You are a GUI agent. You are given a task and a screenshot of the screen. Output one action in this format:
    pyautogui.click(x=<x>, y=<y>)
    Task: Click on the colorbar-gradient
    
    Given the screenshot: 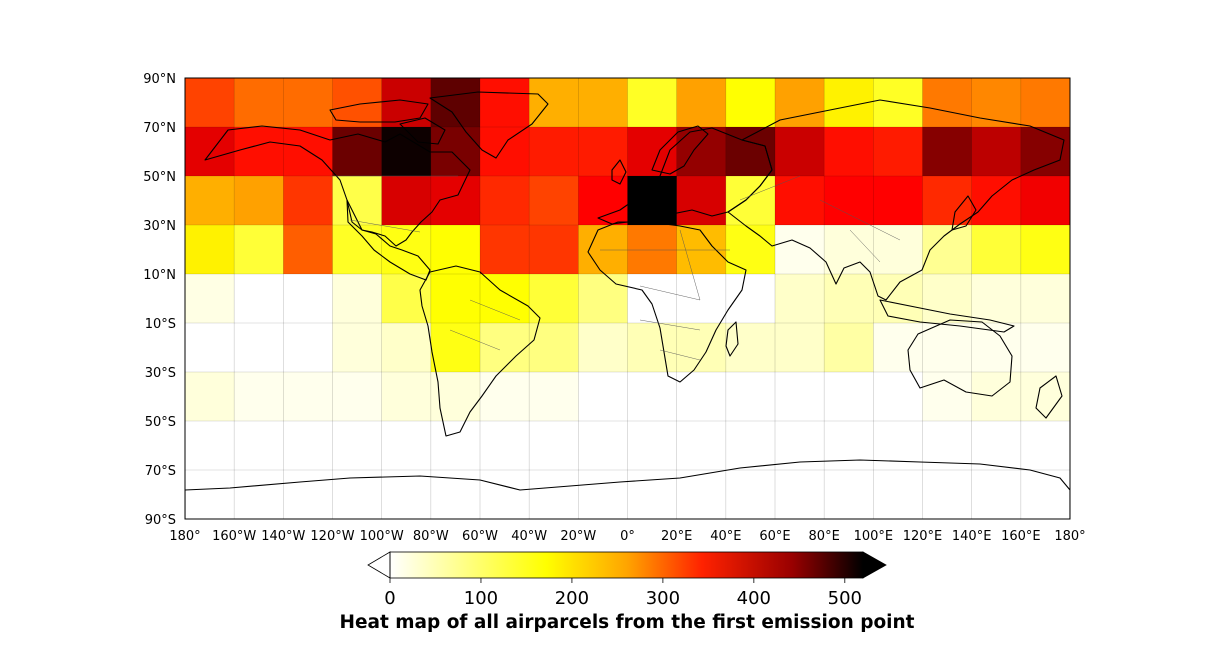 What is the action you would take?
    pyautogui.click(x=626, y=565)
    